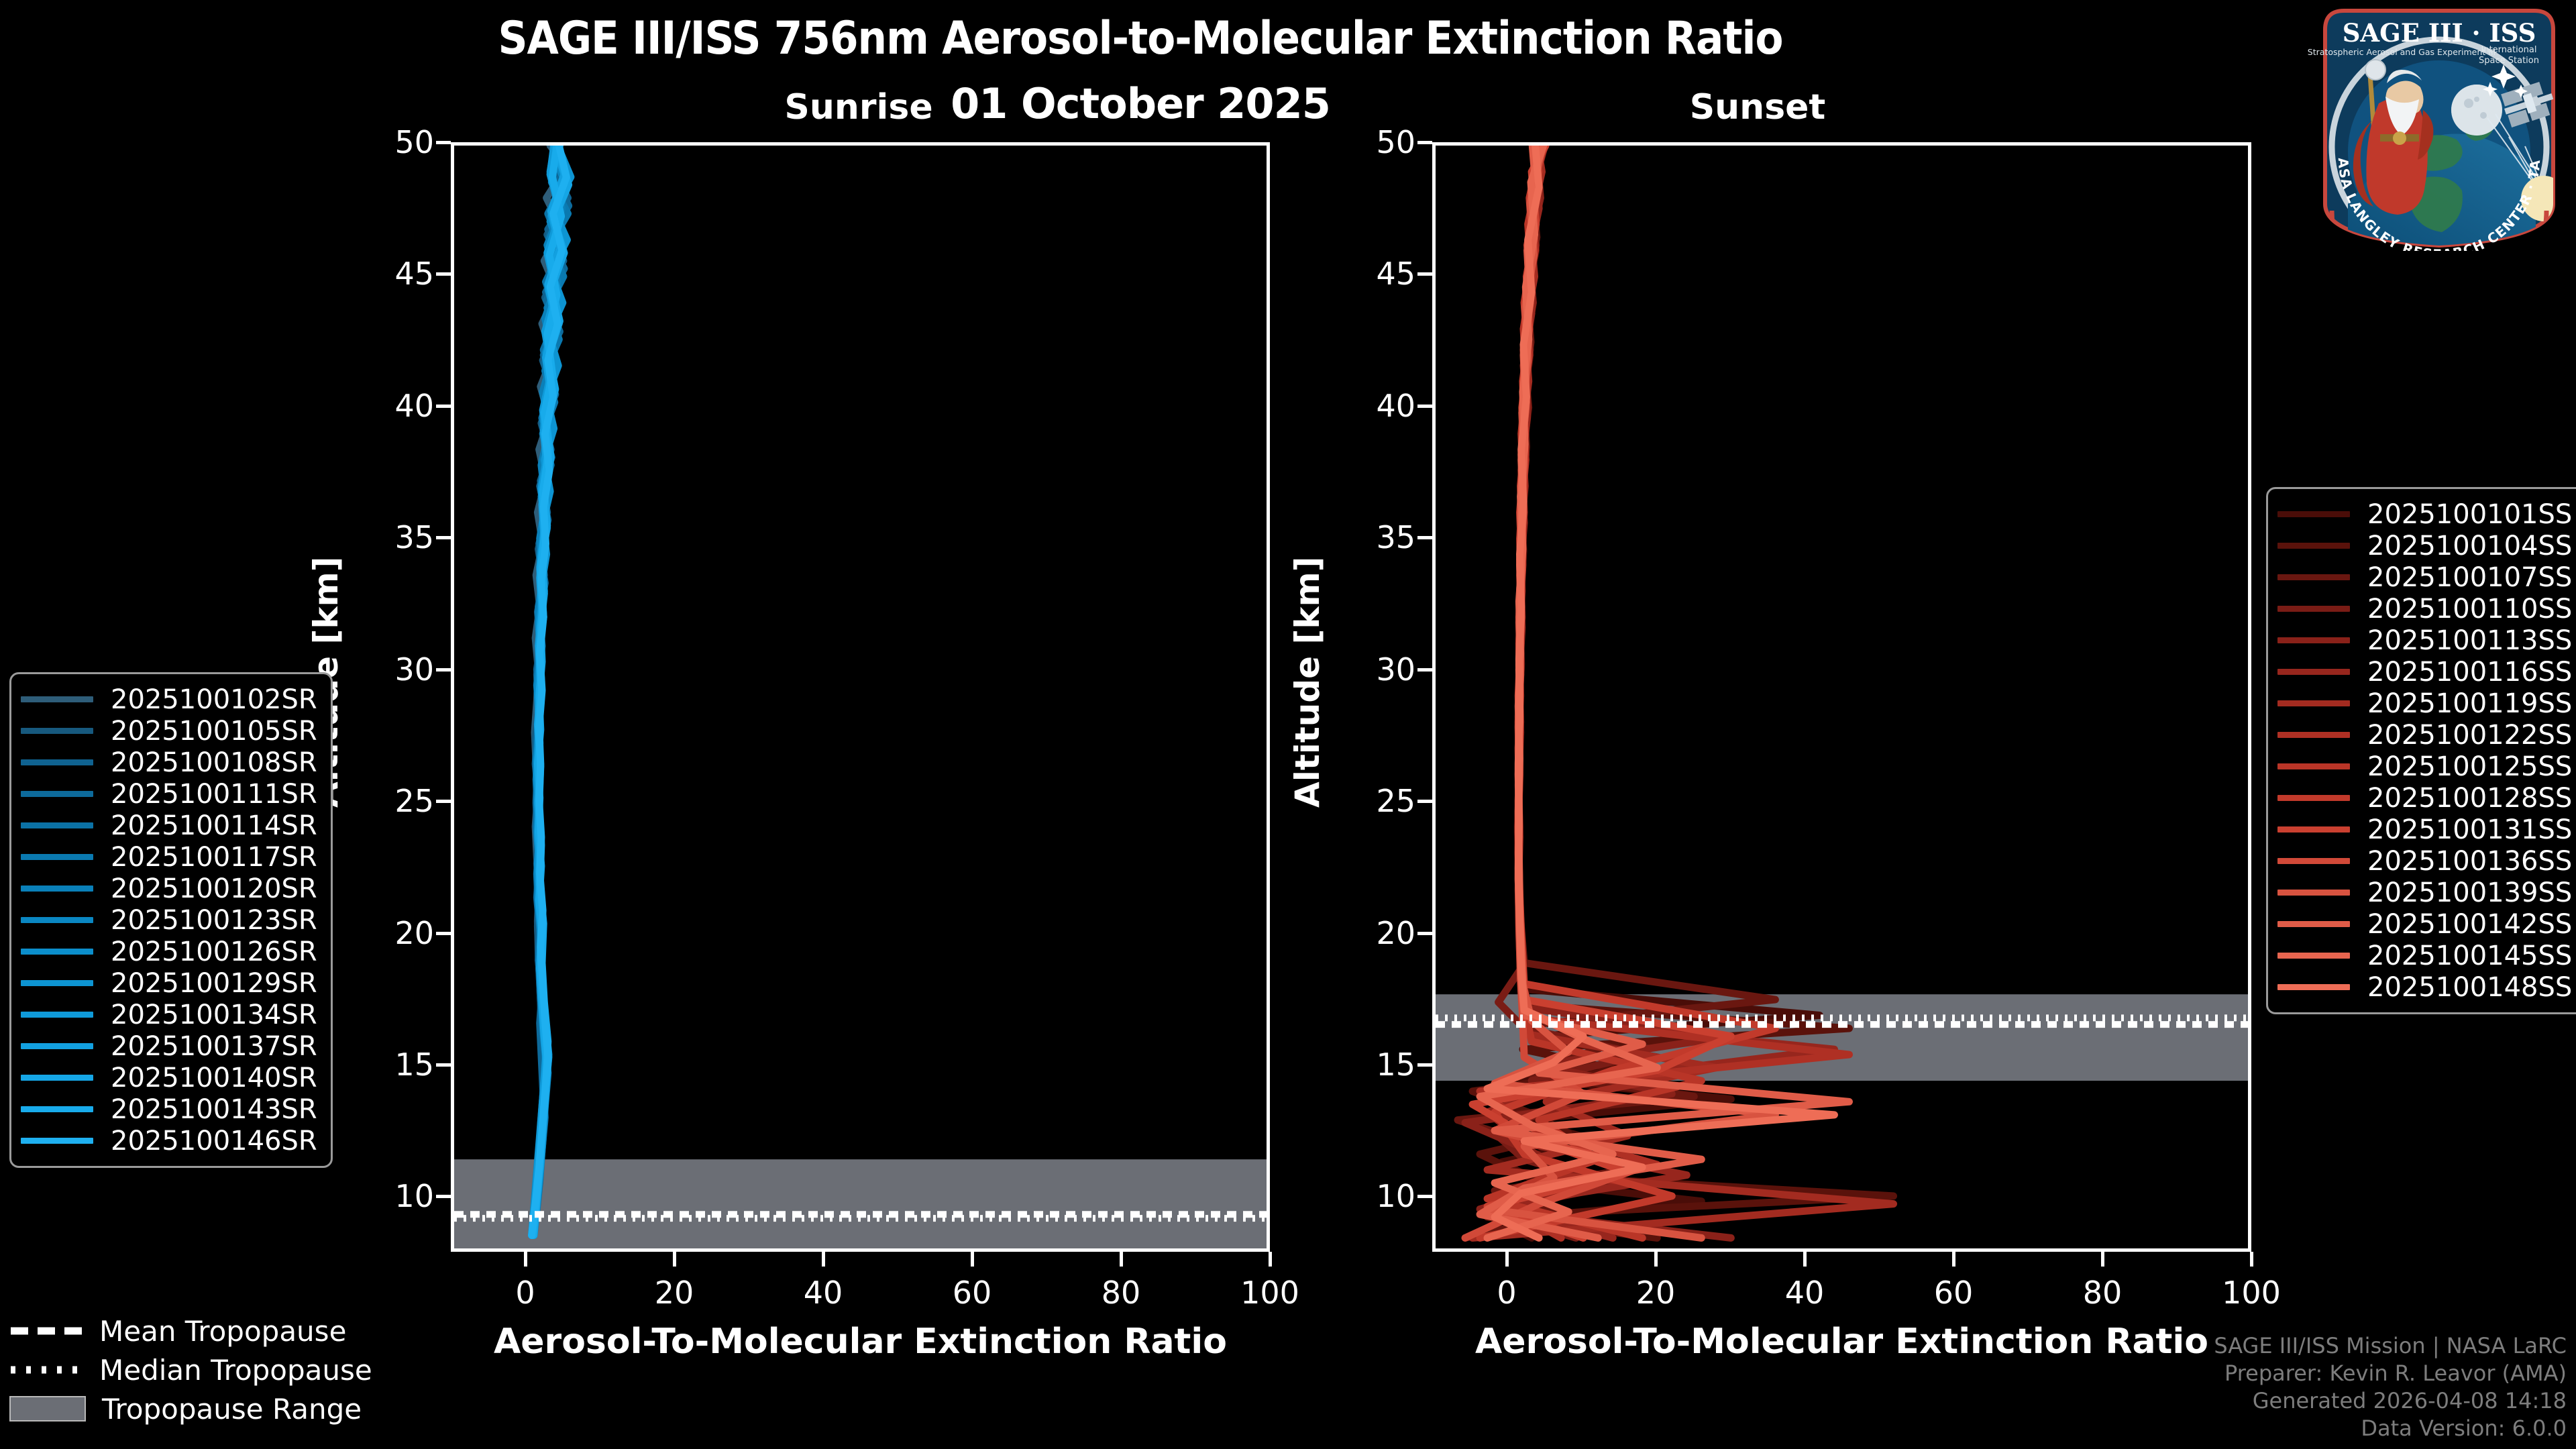 The width and height of the screenshot is (2576, 1449). I want to click on legend-item: 2025100142SS, so click(2424, 924).